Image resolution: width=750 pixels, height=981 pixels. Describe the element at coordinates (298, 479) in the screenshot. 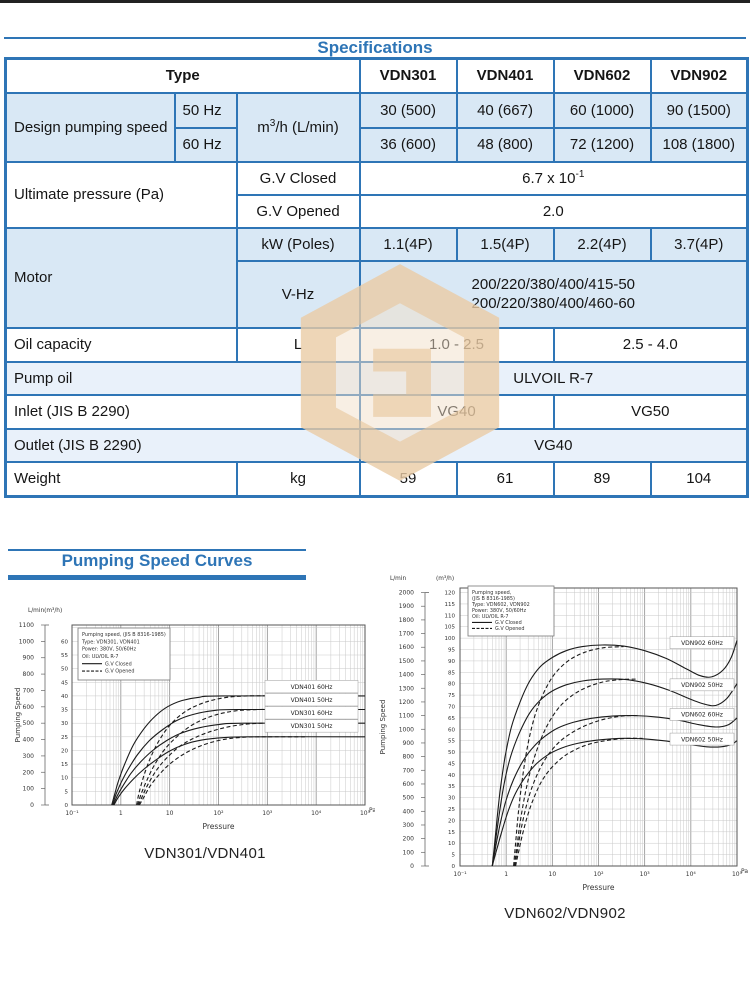

I see `spec-weight-unit: kg` at that location.